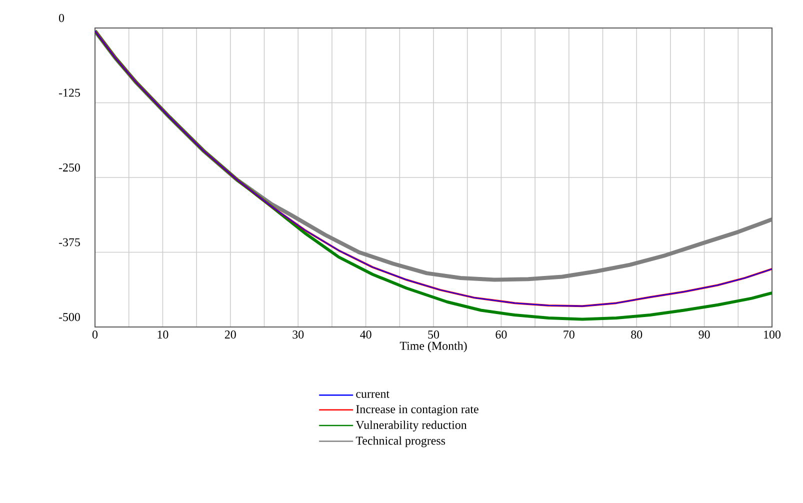  What do you see at coordinates (401, 442) in the screenshot?
I see `legend-label: Technical progress` at bounding box center [401, 442].